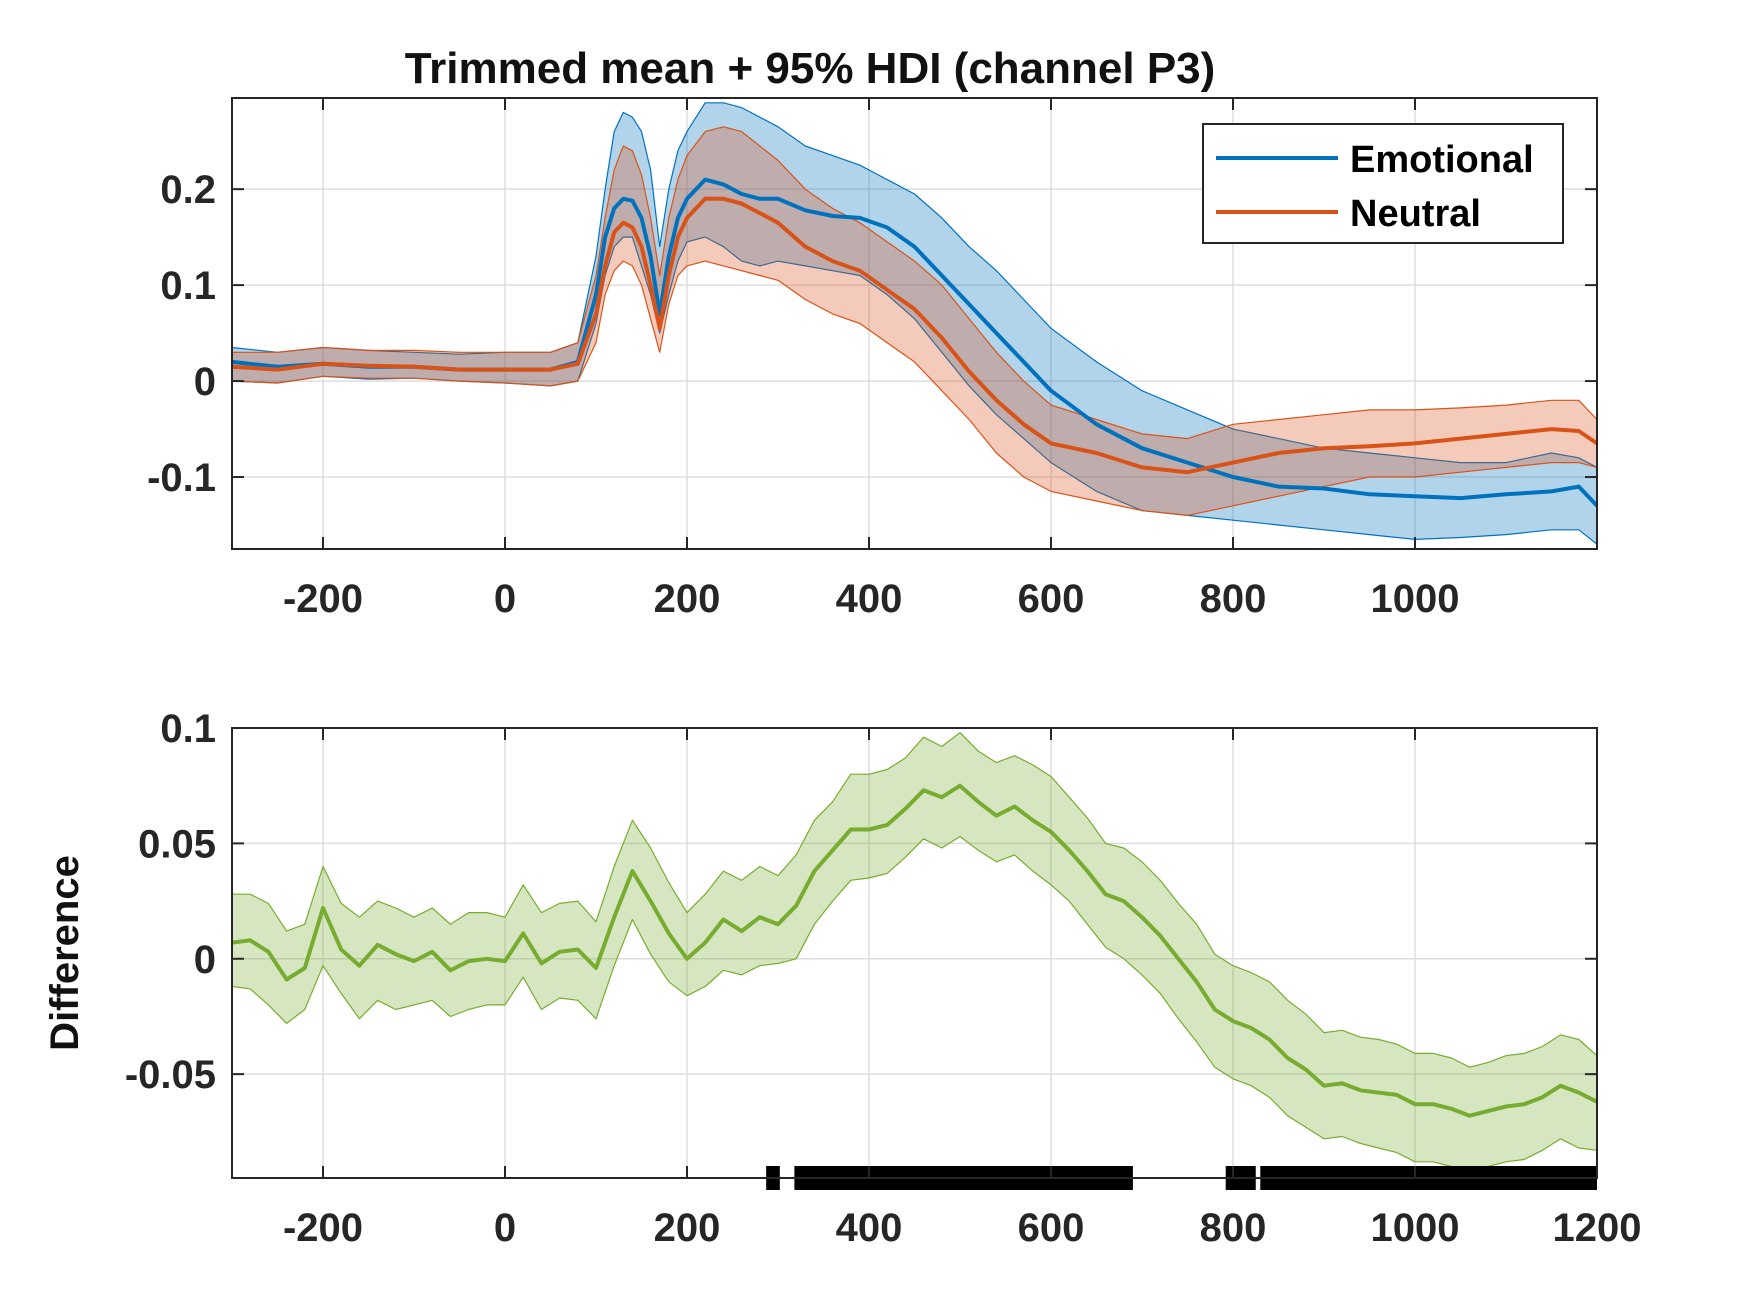 The height and width of the screenshot is (1313, 1750). I want to click on bottom-xtick-label-3: 400, so click(869, 1228).